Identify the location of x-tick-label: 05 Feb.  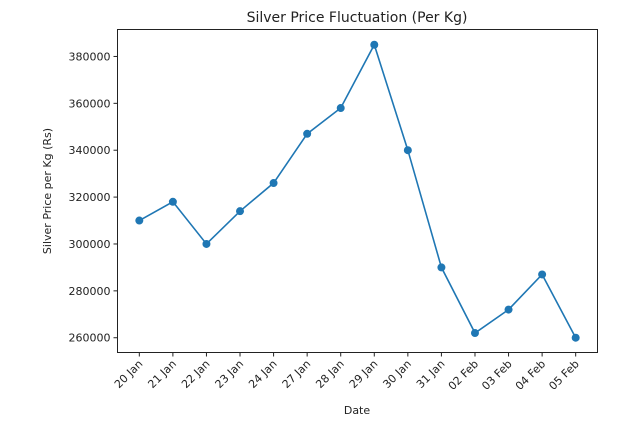
(563, 374).